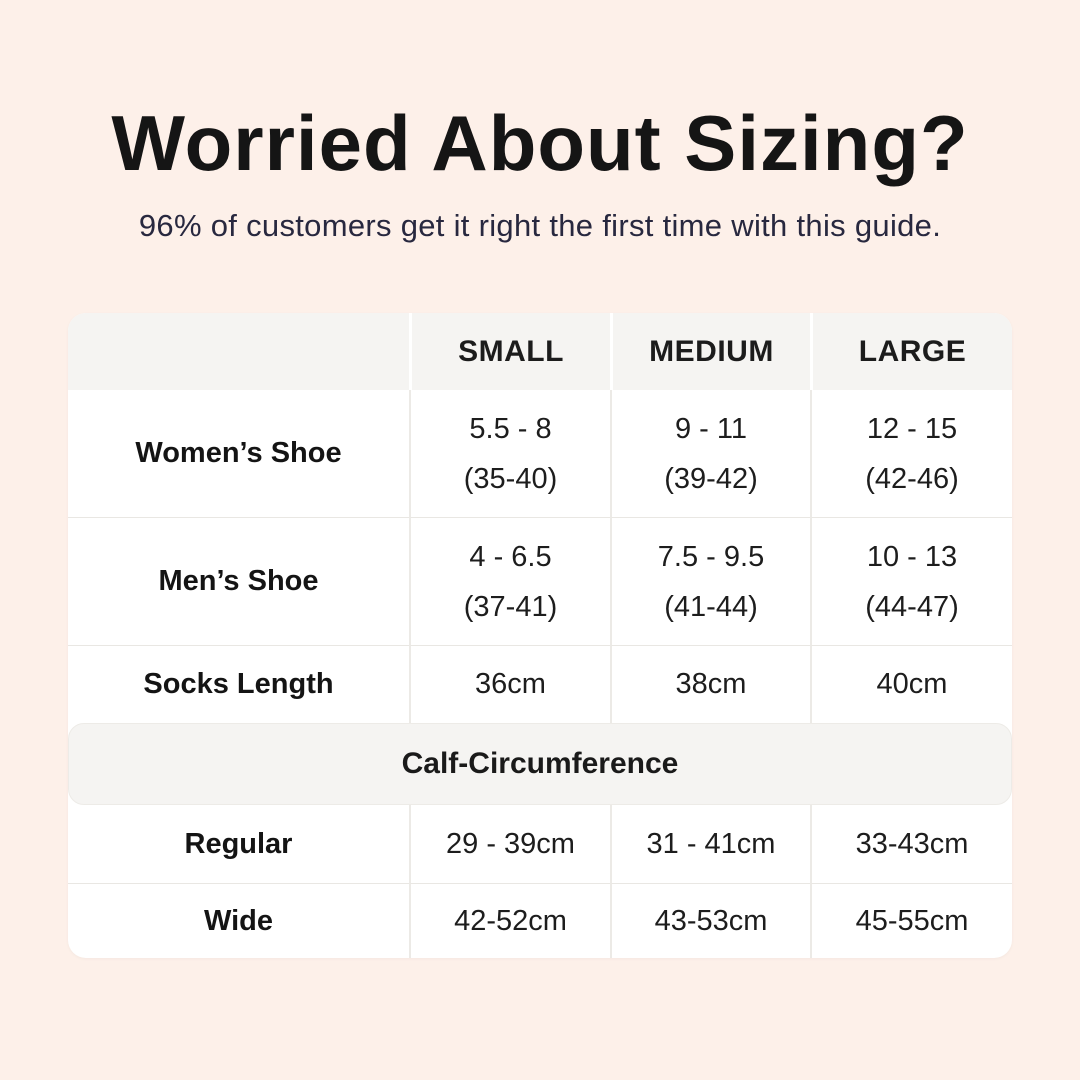 The height and width of the screenshot is (1080, 1080). What do you see at coordinates (238, 351) in the screenshot?
I see `header-empty-cell` at bounding box center [238, 351].